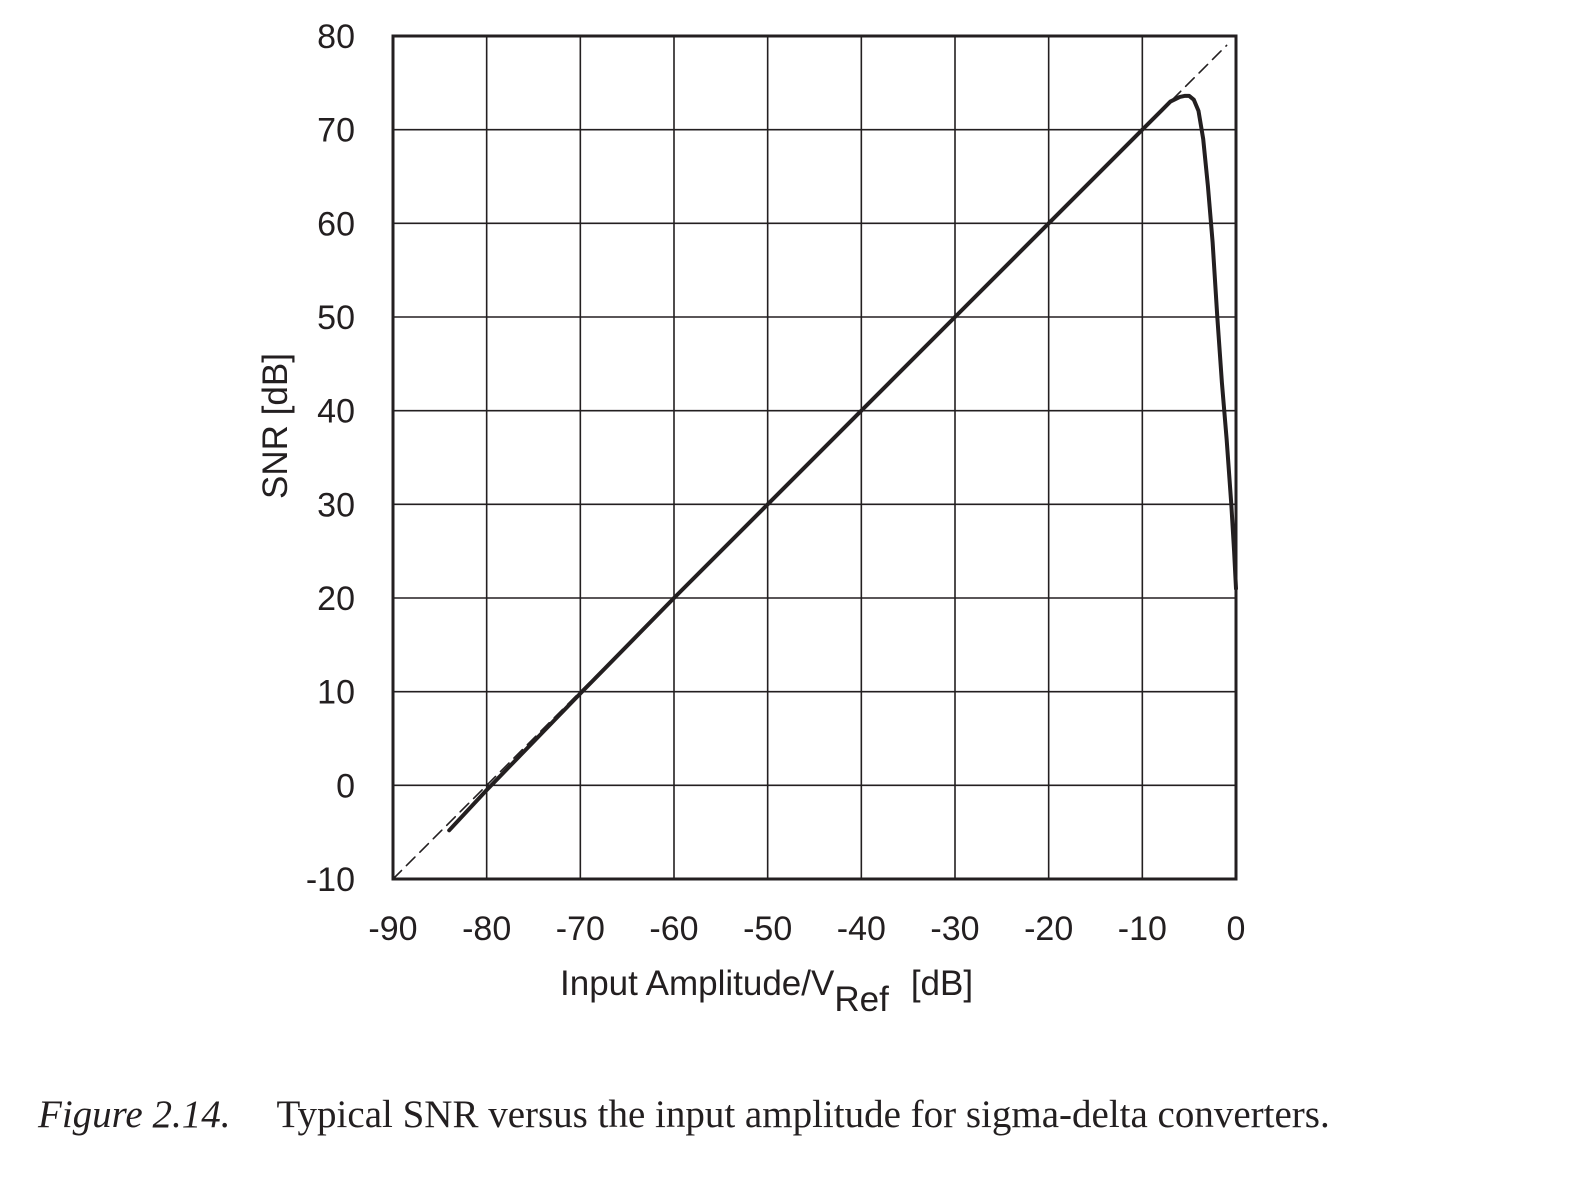 This screenshot has width=1590, height=1180. What do you see at coordinates (861, 929) in the screenshot?
I see `x-tick-label: -40` at bounding box center [861, 929].